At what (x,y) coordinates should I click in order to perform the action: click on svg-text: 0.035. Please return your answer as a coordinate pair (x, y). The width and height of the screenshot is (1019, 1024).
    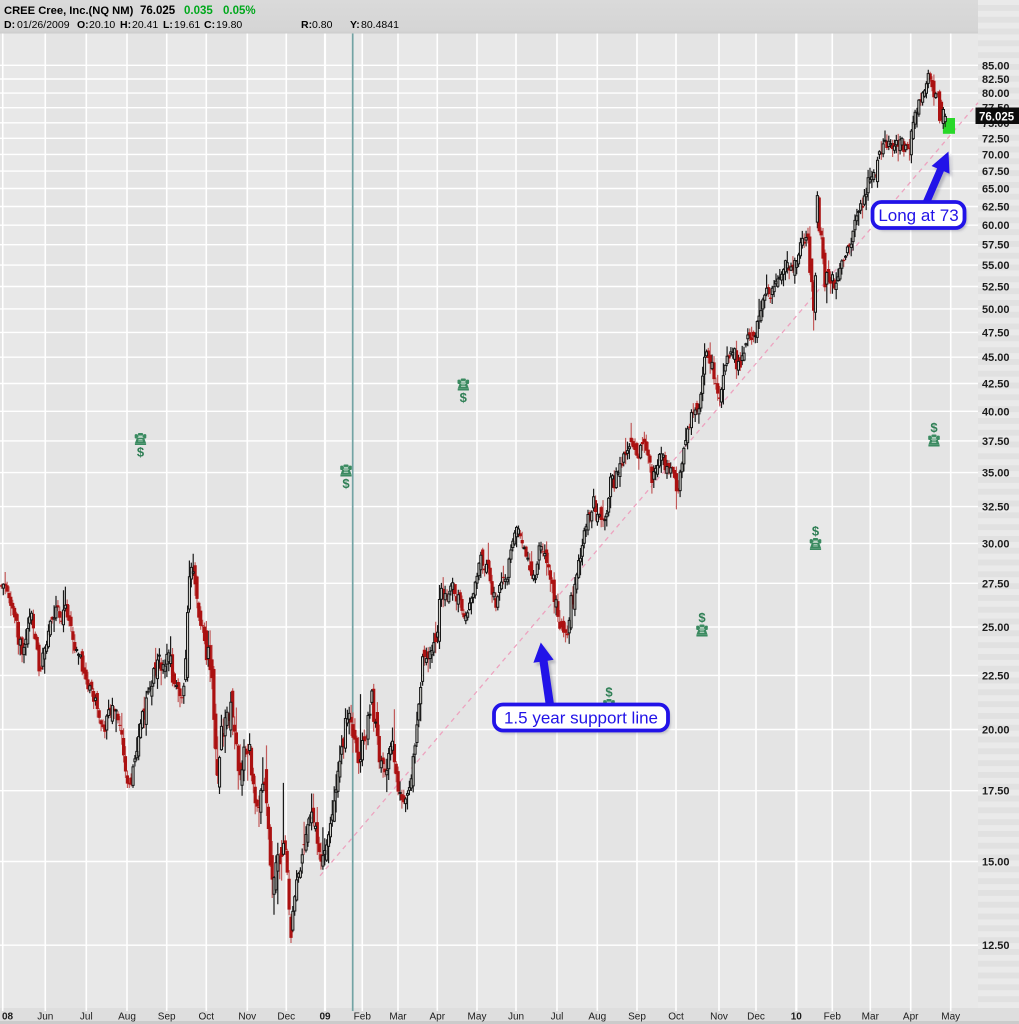
    Looking at the image, I should click on (198, 11).